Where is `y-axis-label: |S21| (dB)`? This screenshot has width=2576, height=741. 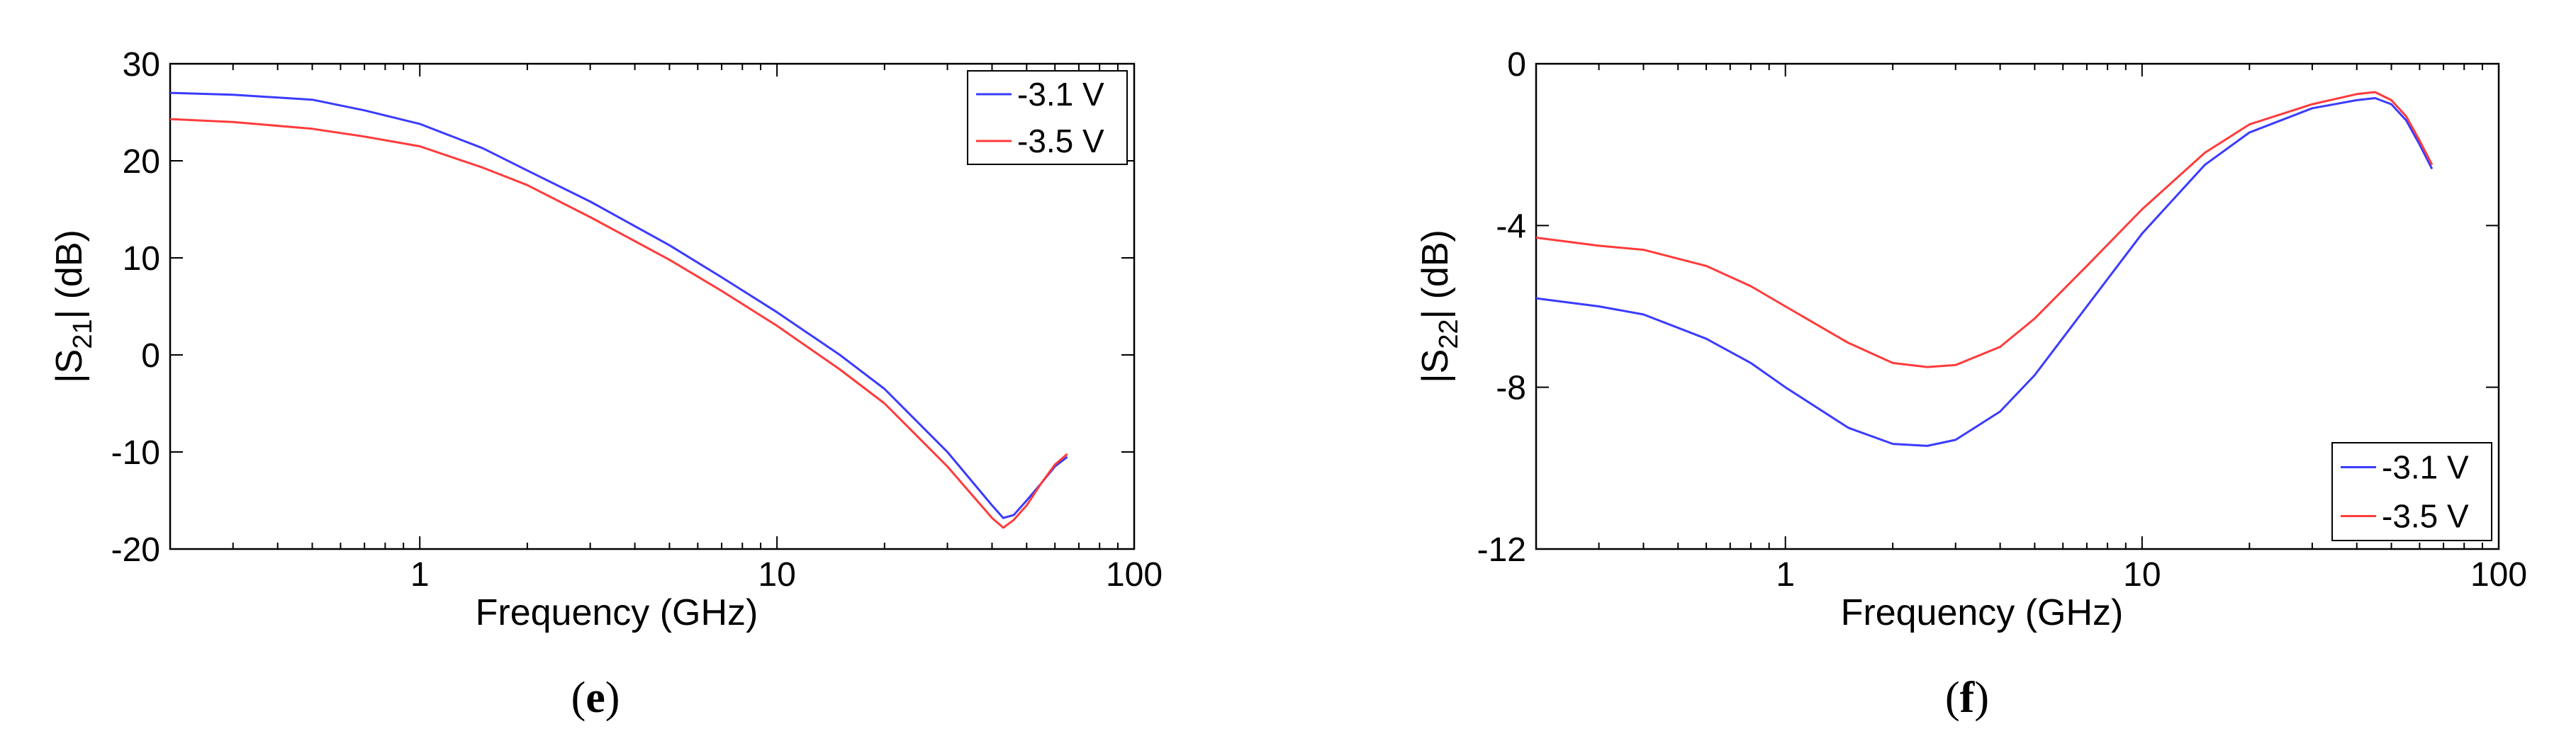 y-axis-label: |S21| (dB) is located at coordinates (73, 306).